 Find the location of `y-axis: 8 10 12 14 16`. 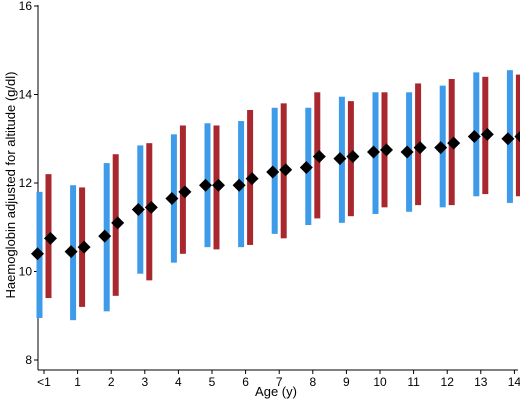

y-axis: 8 10 12 14 16 is located at coordinates (29, 185).